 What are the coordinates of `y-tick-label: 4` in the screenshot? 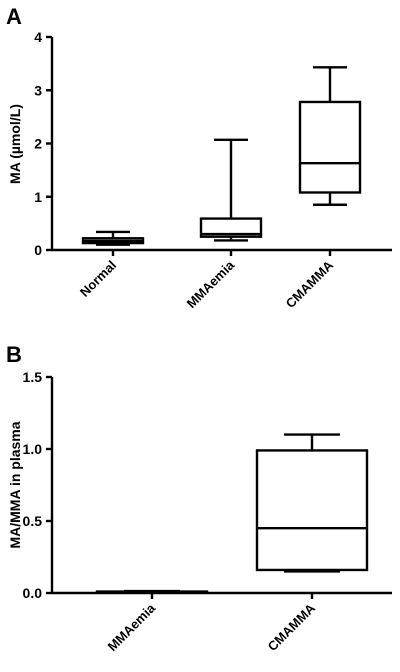 It's located at (38, 37).